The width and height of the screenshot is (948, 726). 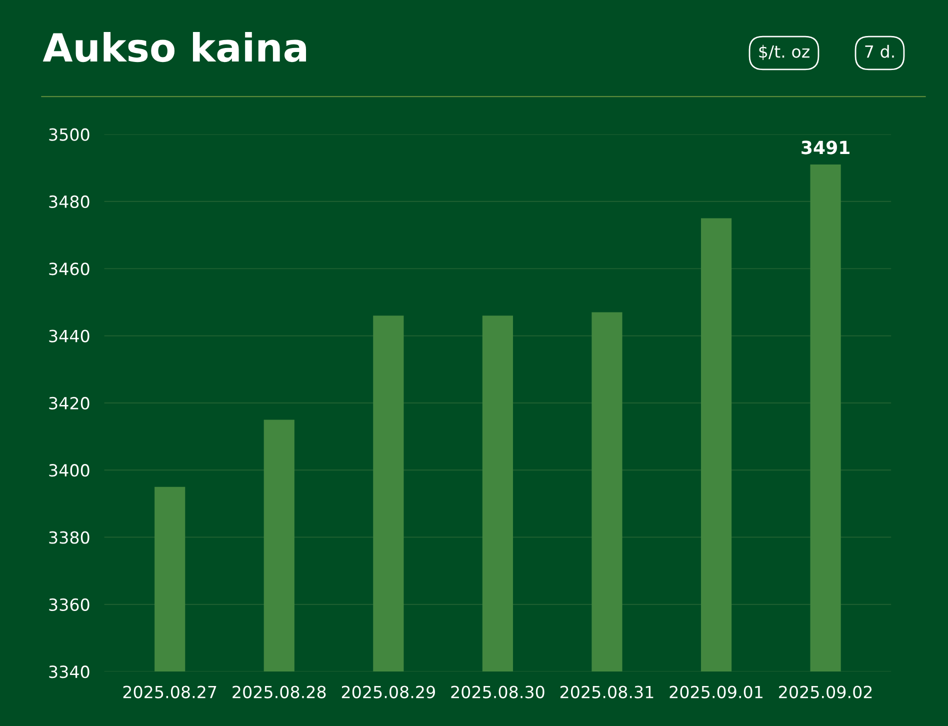 What do you see at coordinates (69, 470) in the screenshot?
I see `y-tick-label: 3400` at bounding box center [69, 470].